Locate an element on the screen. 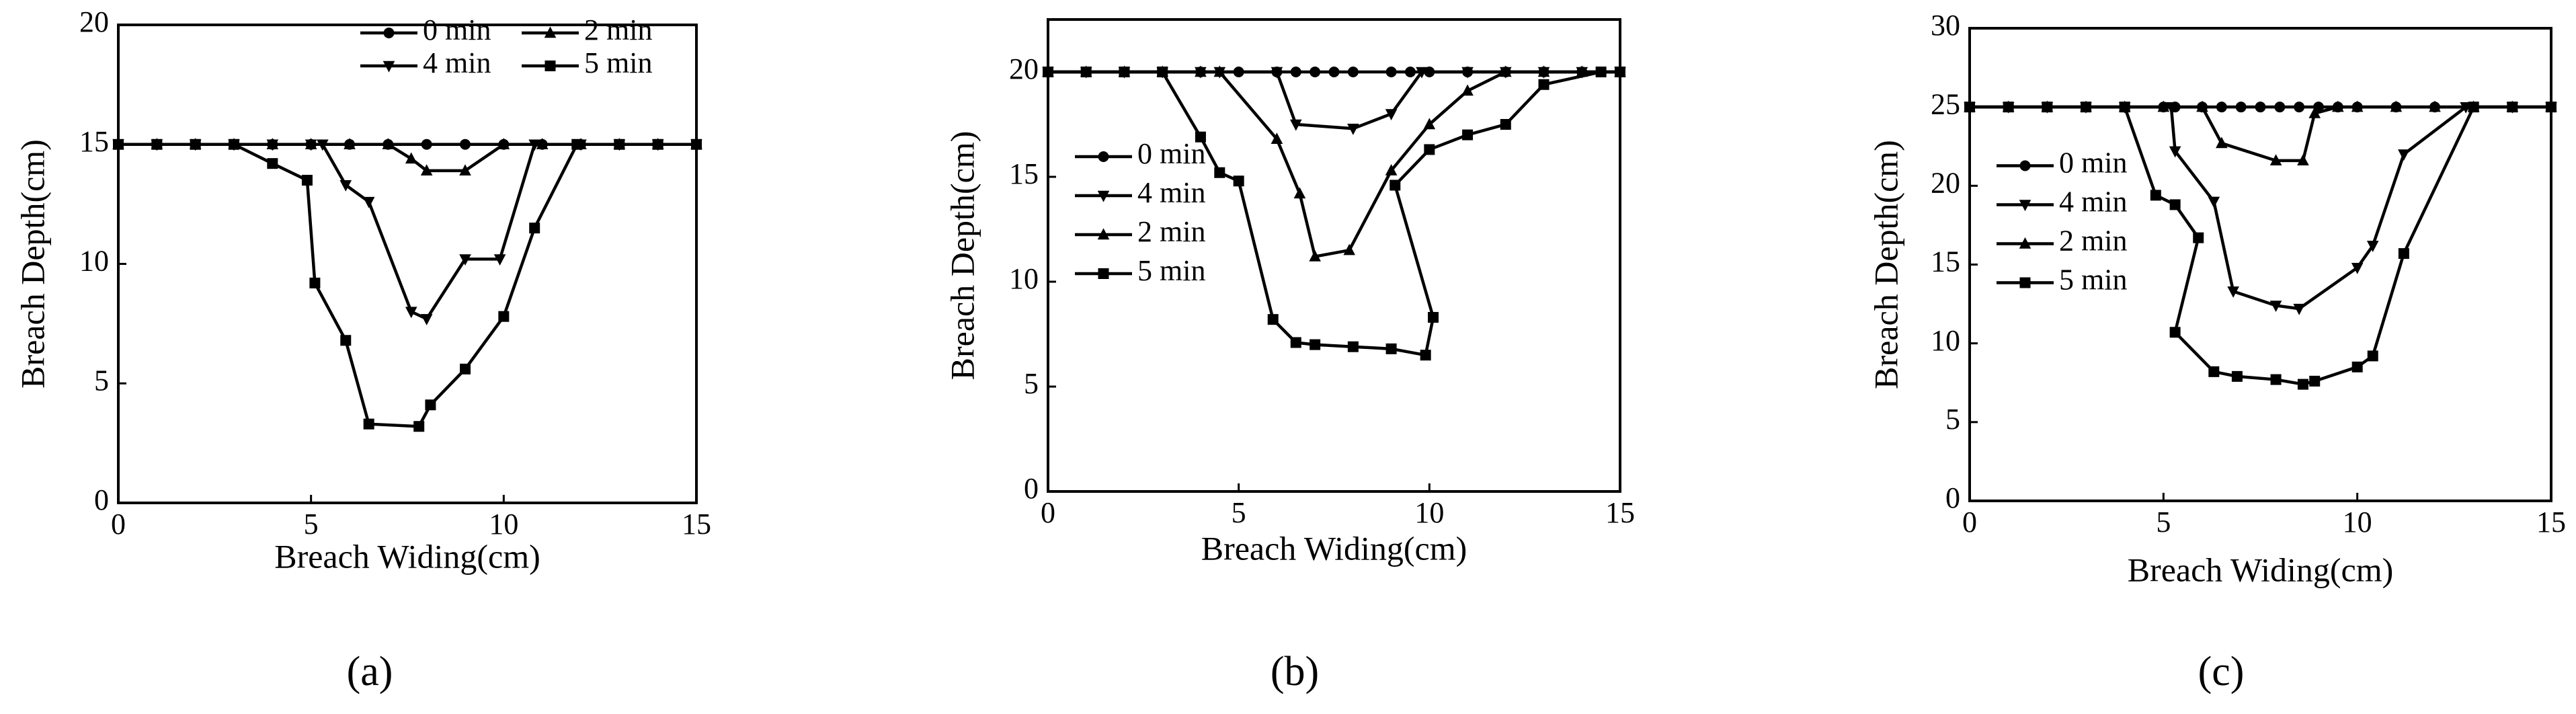  plot-frame is located at coordinates (1334, 256).